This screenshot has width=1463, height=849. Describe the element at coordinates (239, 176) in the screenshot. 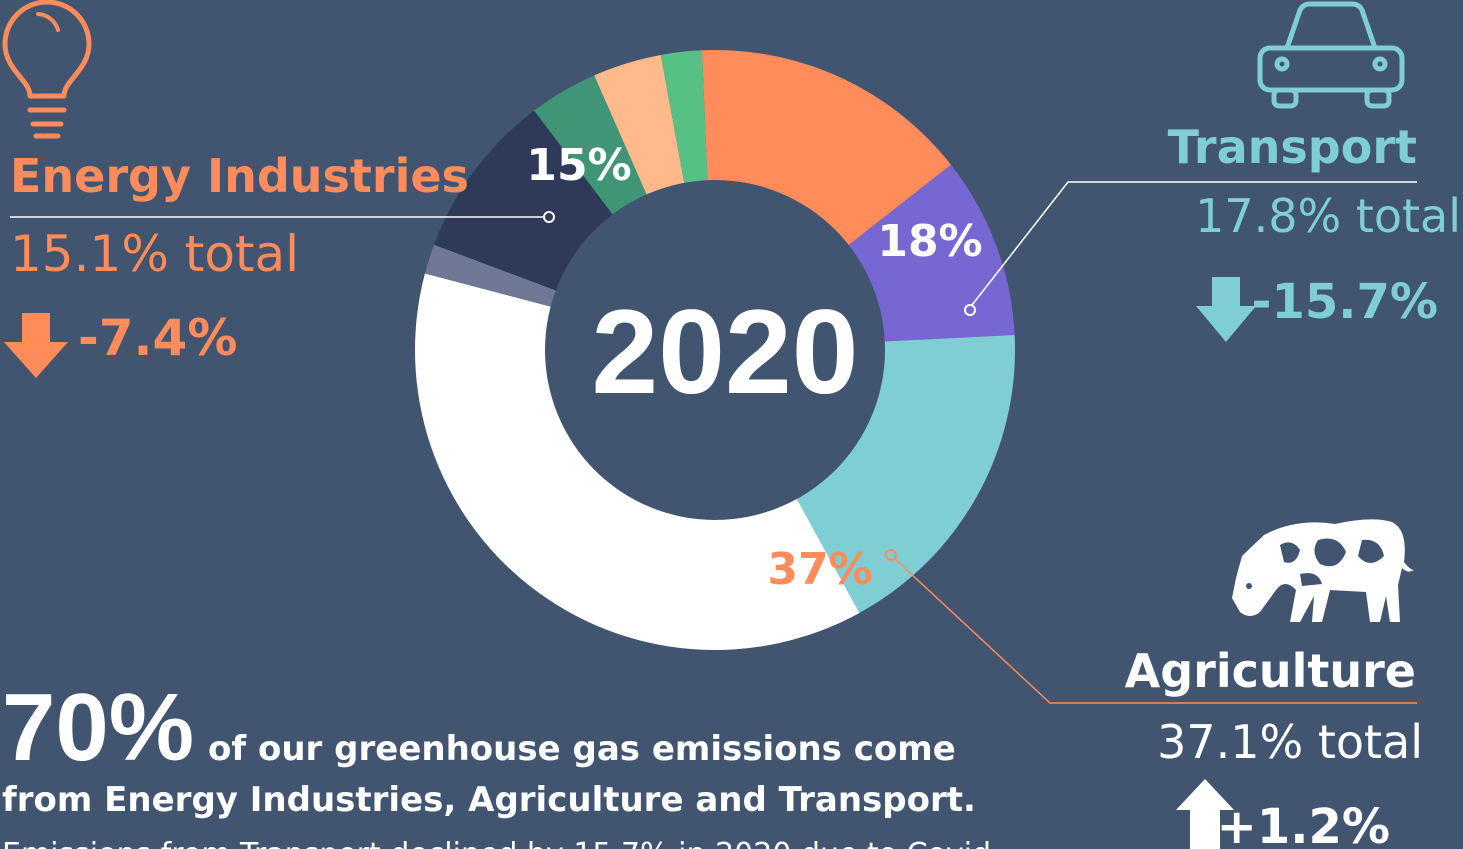

I see `energy-title: Energy Industries` at that location.